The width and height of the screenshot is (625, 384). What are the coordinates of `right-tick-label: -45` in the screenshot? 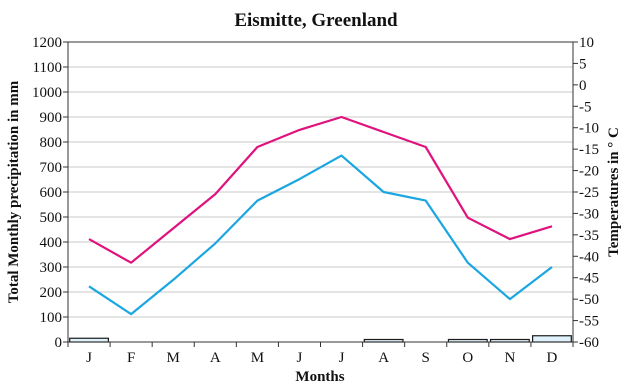 It's located at (589, 279).